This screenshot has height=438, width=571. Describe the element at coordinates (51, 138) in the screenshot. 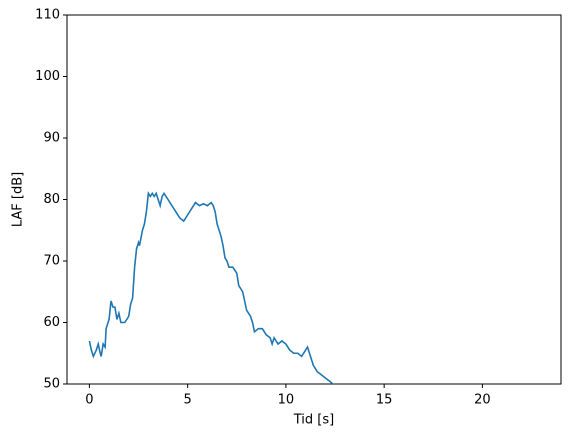

I see `y-tick-label: 90` at that location.